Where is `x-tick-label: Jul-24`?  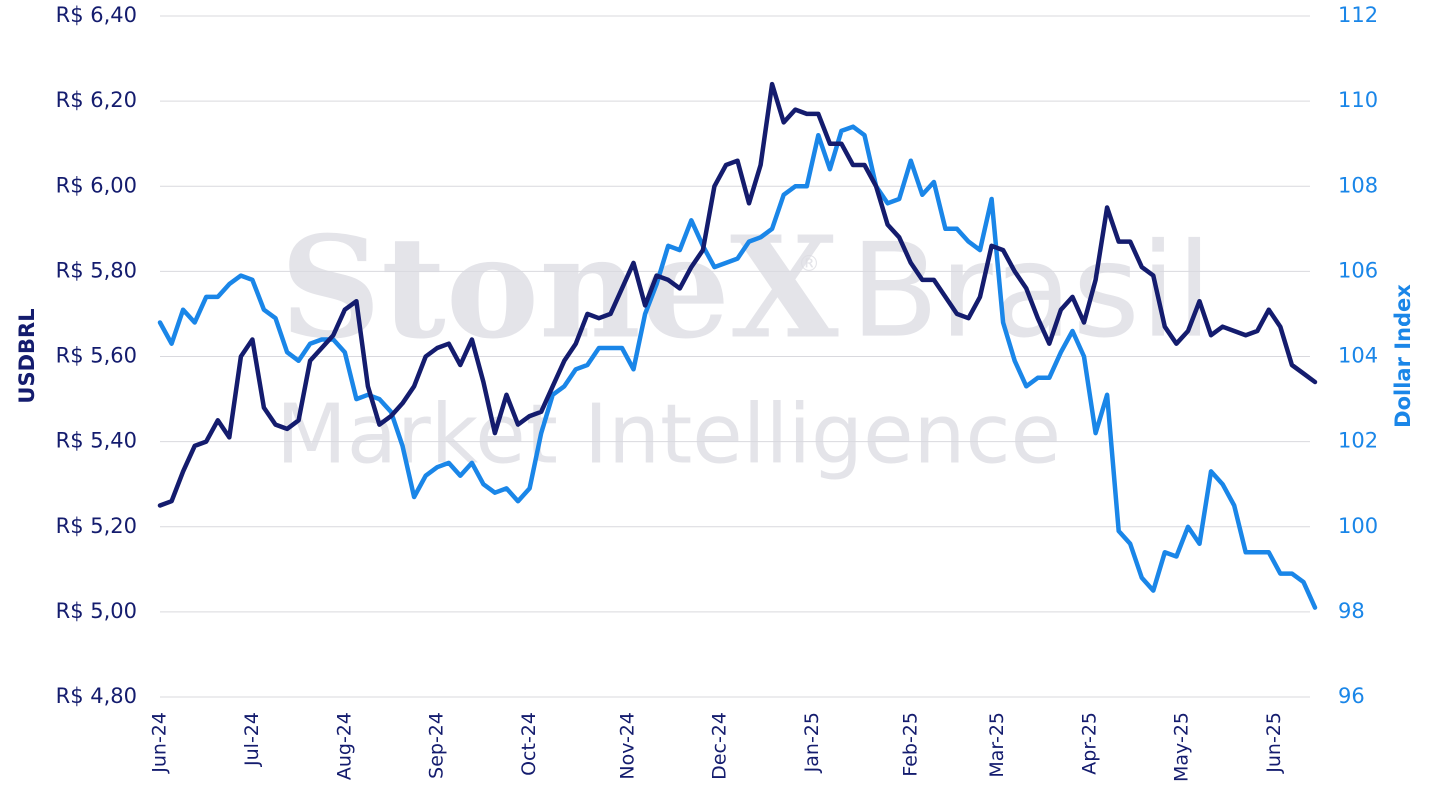
x-tick-label: Jul-24 is located at coordinates (252, 739).